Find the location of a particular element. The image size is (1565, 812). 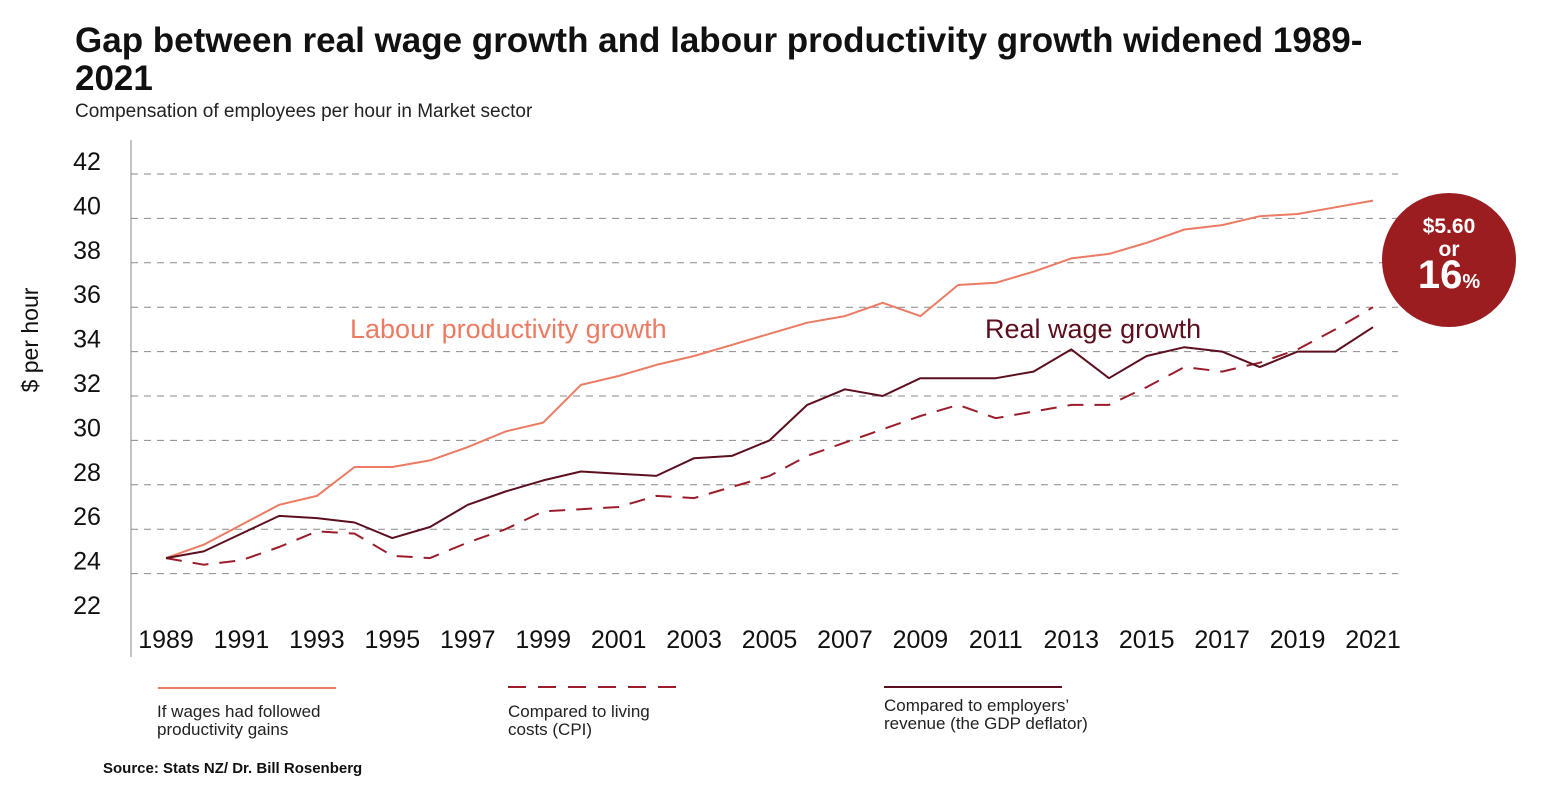

y-tick-26: 26 is located at coordinates (87, 517).